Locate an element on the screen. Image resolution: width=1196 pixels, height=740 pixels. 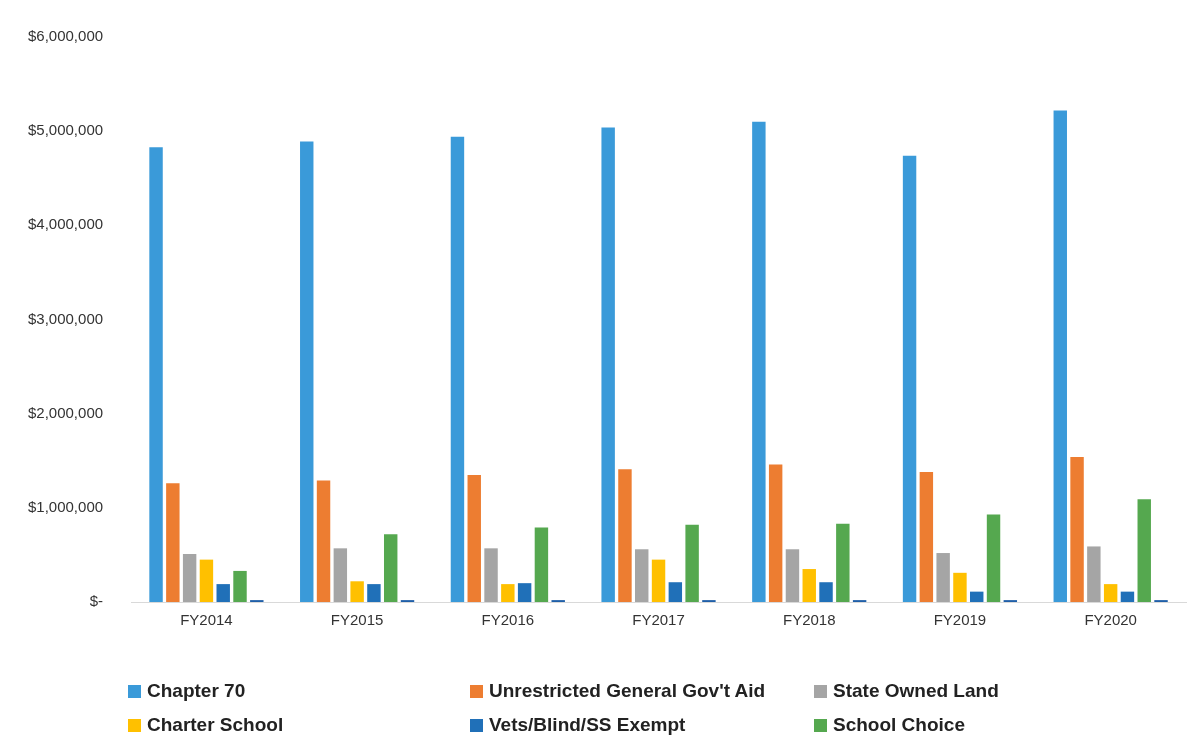
y-tick-label: $3,000,000 is located at coordinates (66, 318).